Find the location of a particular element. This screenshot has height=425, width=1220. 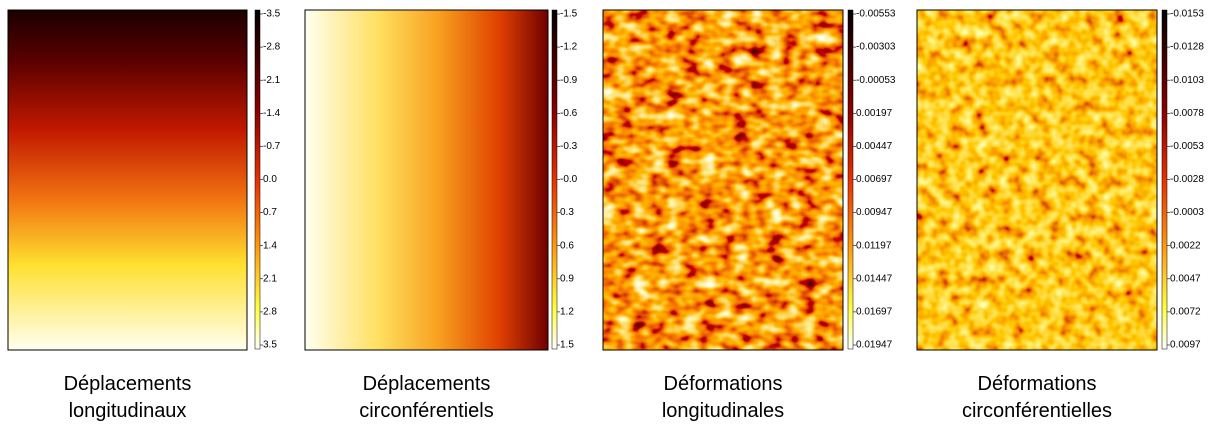

colorbar-label: -0.3 is located at coordinates (569, 146).